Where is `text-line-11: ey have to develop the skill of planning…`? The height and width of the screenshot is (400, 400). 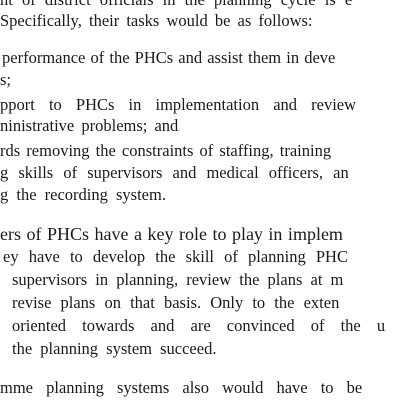 text-line-11: ey have to develop the skill of planning… is located at coordinates (175, 256).